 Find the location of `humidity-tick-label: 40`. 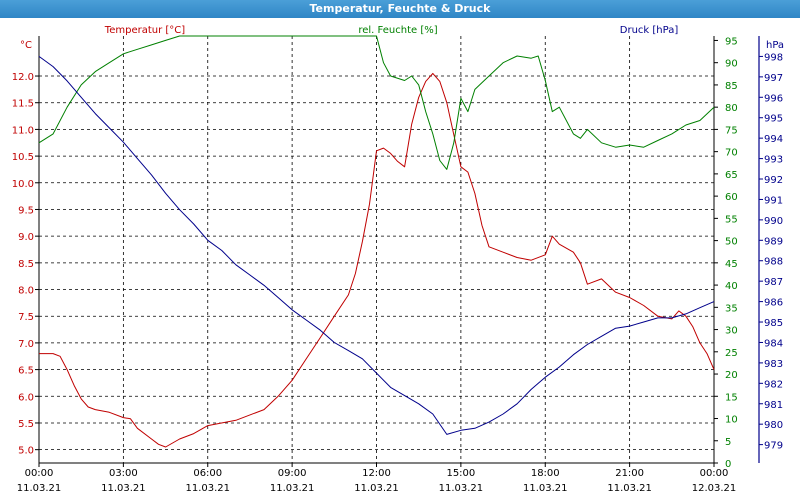

humidity-tick-label: 40 is located at coordinates (731, 286).